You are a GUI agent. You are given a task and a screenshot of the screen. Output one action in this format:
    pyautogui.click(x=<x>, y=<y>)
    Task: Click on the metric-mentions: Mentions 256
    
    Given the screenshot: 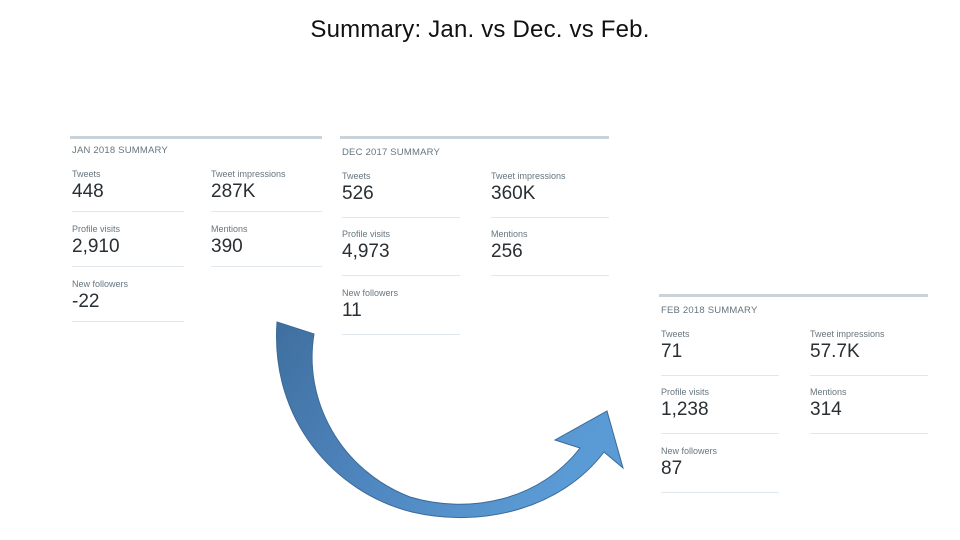 What is the action you would take?
    pyautogui.click(x=550, y=252)
    